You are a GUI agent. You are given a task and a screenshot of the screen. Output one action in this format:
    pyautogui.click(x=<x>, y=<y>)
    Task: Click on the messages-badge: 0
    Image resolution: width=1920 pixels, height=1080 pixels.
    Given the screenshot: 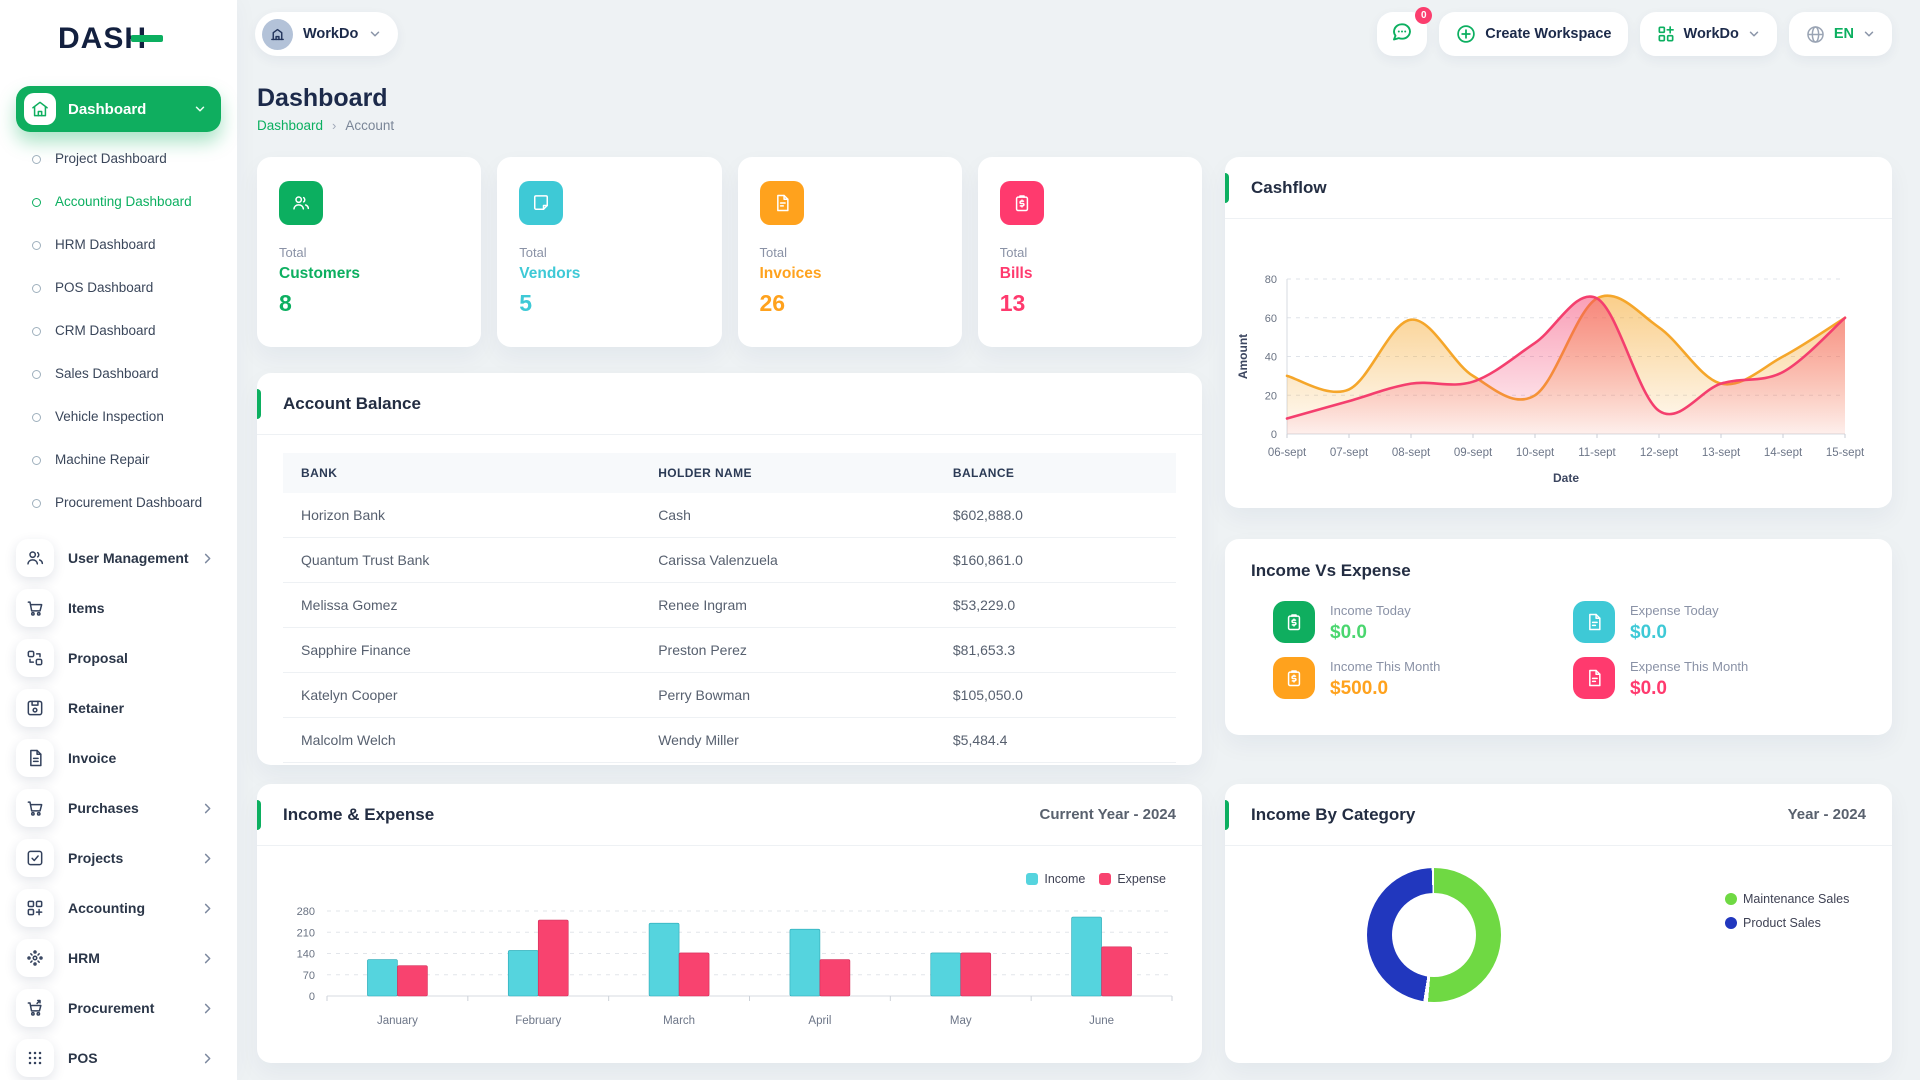 What is the action you would take?
    pyautogui.click(x=1424, y=15)
    